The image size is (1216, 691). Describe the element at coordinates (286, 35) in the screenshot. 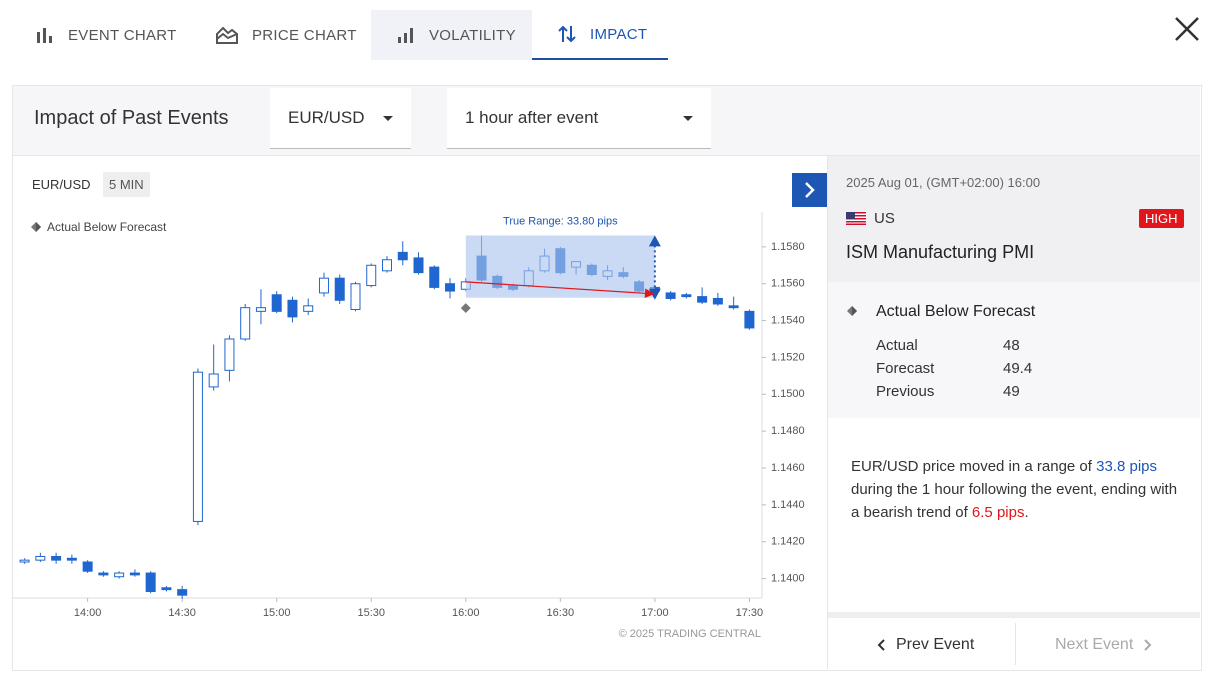

I see `tab-price-chart: PRICE CHART` at that location.